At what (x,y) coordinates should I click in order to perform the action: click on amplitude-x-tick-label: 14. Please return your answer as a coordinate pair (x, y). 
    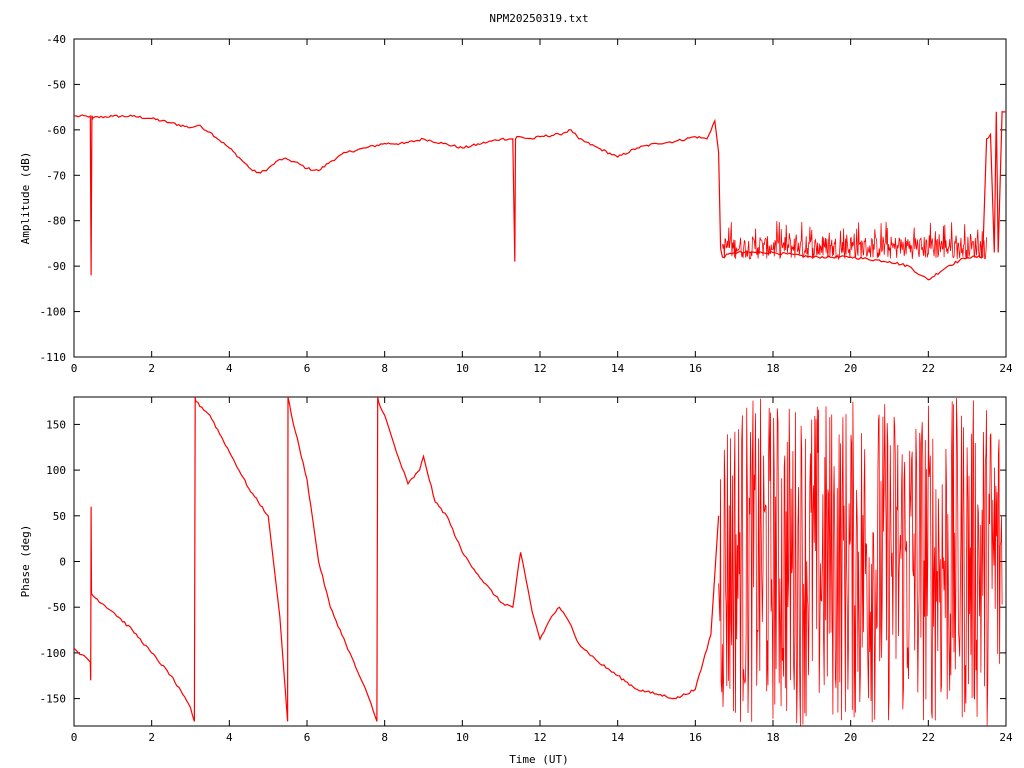
    Looking at the image, I should click on (618, 368).